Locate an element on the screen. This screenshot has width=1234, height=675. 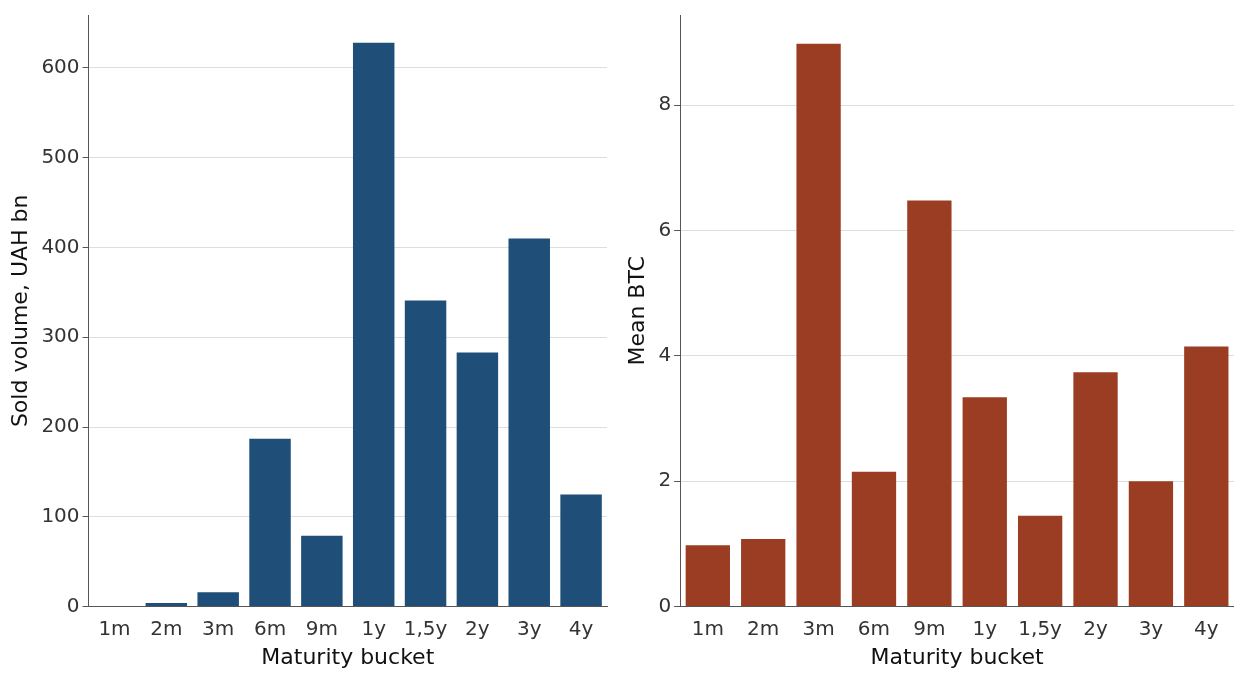
y-tick-label: 600 is located at coordinates (60, 66).